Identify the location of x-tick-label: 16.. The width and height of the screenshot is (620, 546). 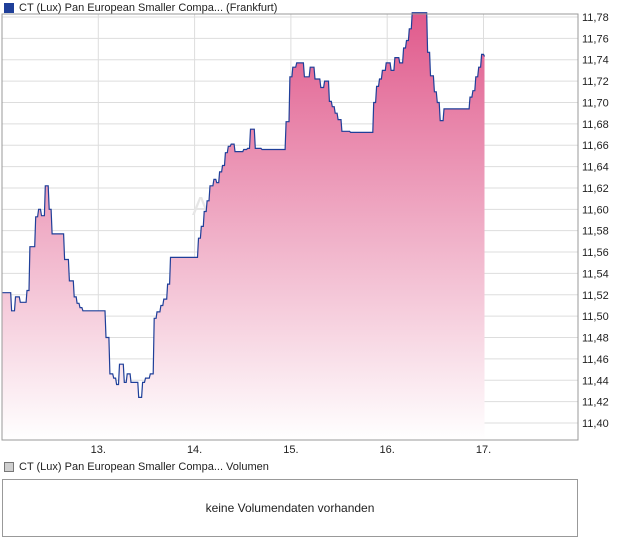
(387, 450).